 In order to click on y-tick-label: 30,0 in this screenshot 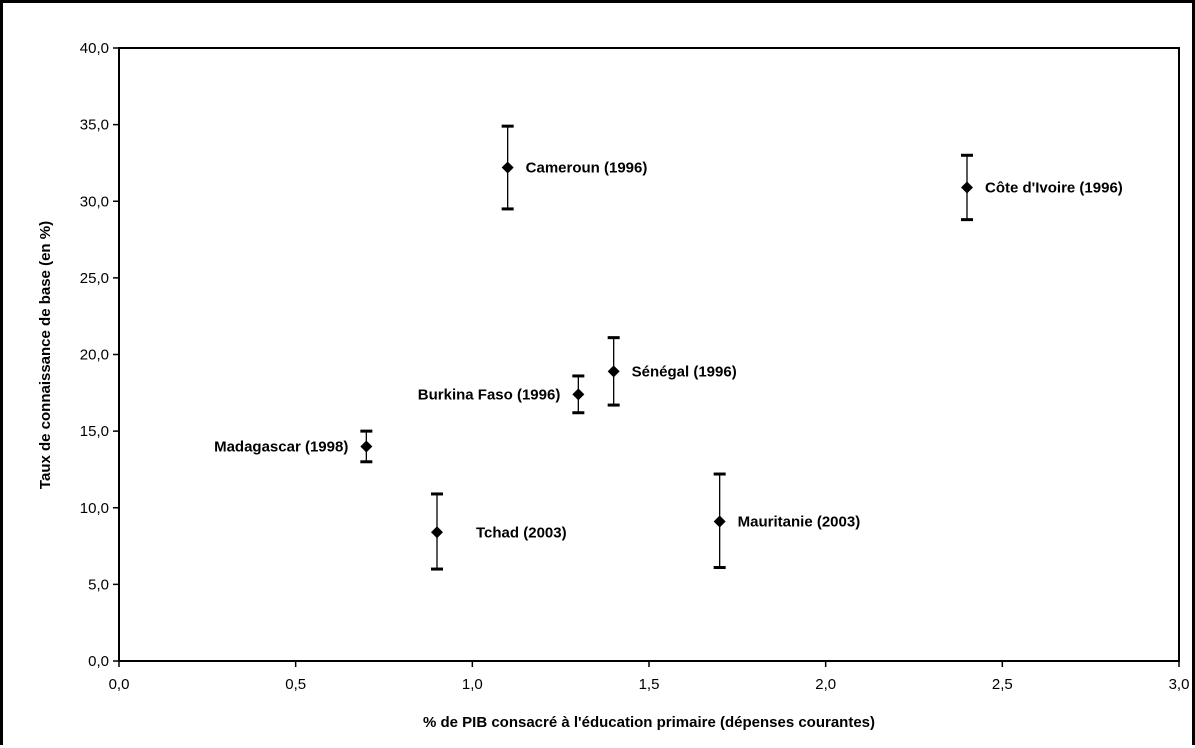, I will do `click(94, 201)`.